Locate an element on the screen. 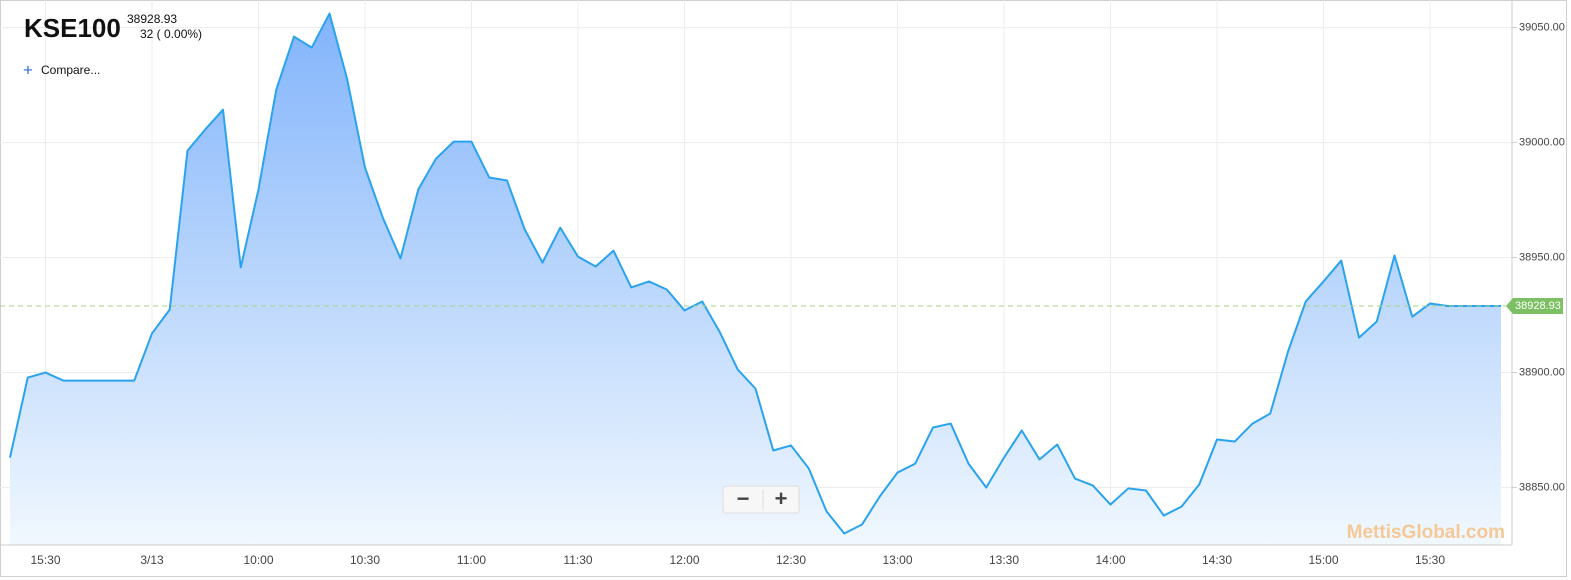  x-tick-label: 12:30 is located at coordinates (791, 560).